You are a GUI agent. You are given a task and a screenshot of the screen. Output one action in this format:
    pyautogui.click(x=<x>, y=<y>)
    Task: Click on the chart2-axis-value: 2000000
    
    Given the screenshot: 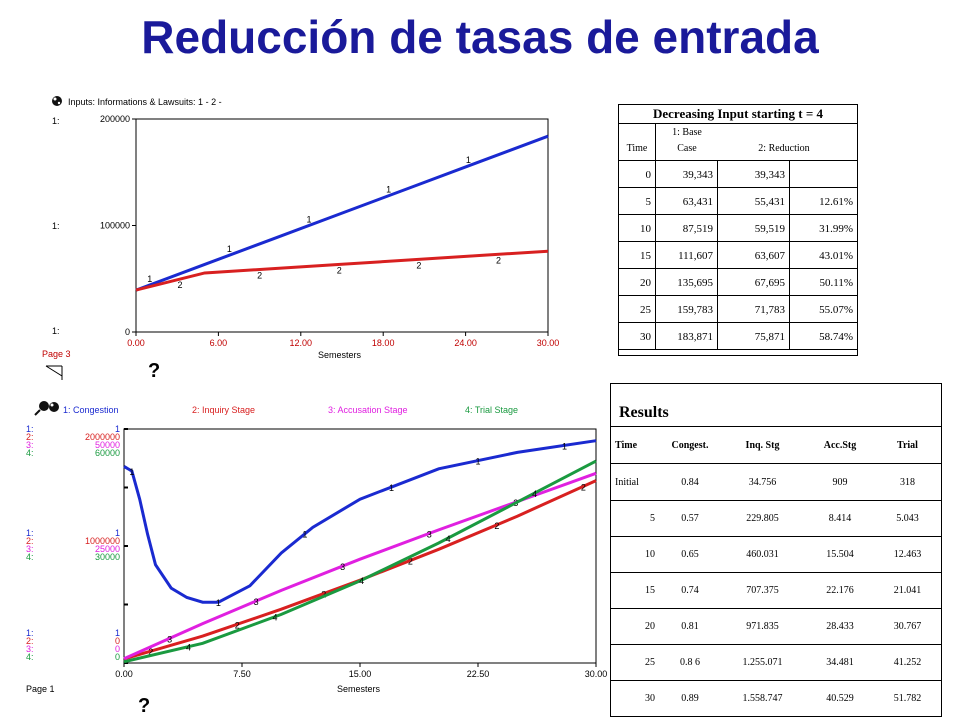 What is the action you would take?
    pyautogui.click(x=102, y=437)
    